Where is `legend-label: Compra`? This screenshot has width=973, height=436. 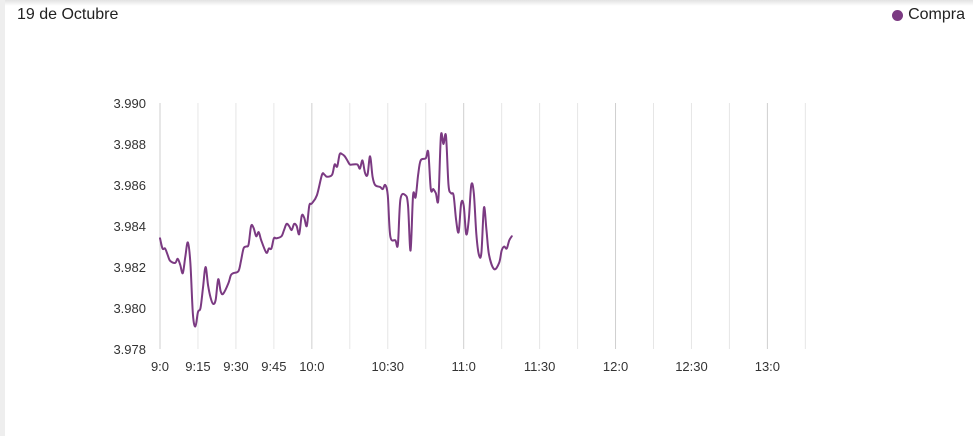 legend-label: Compra is located at coordinates (936, 14).